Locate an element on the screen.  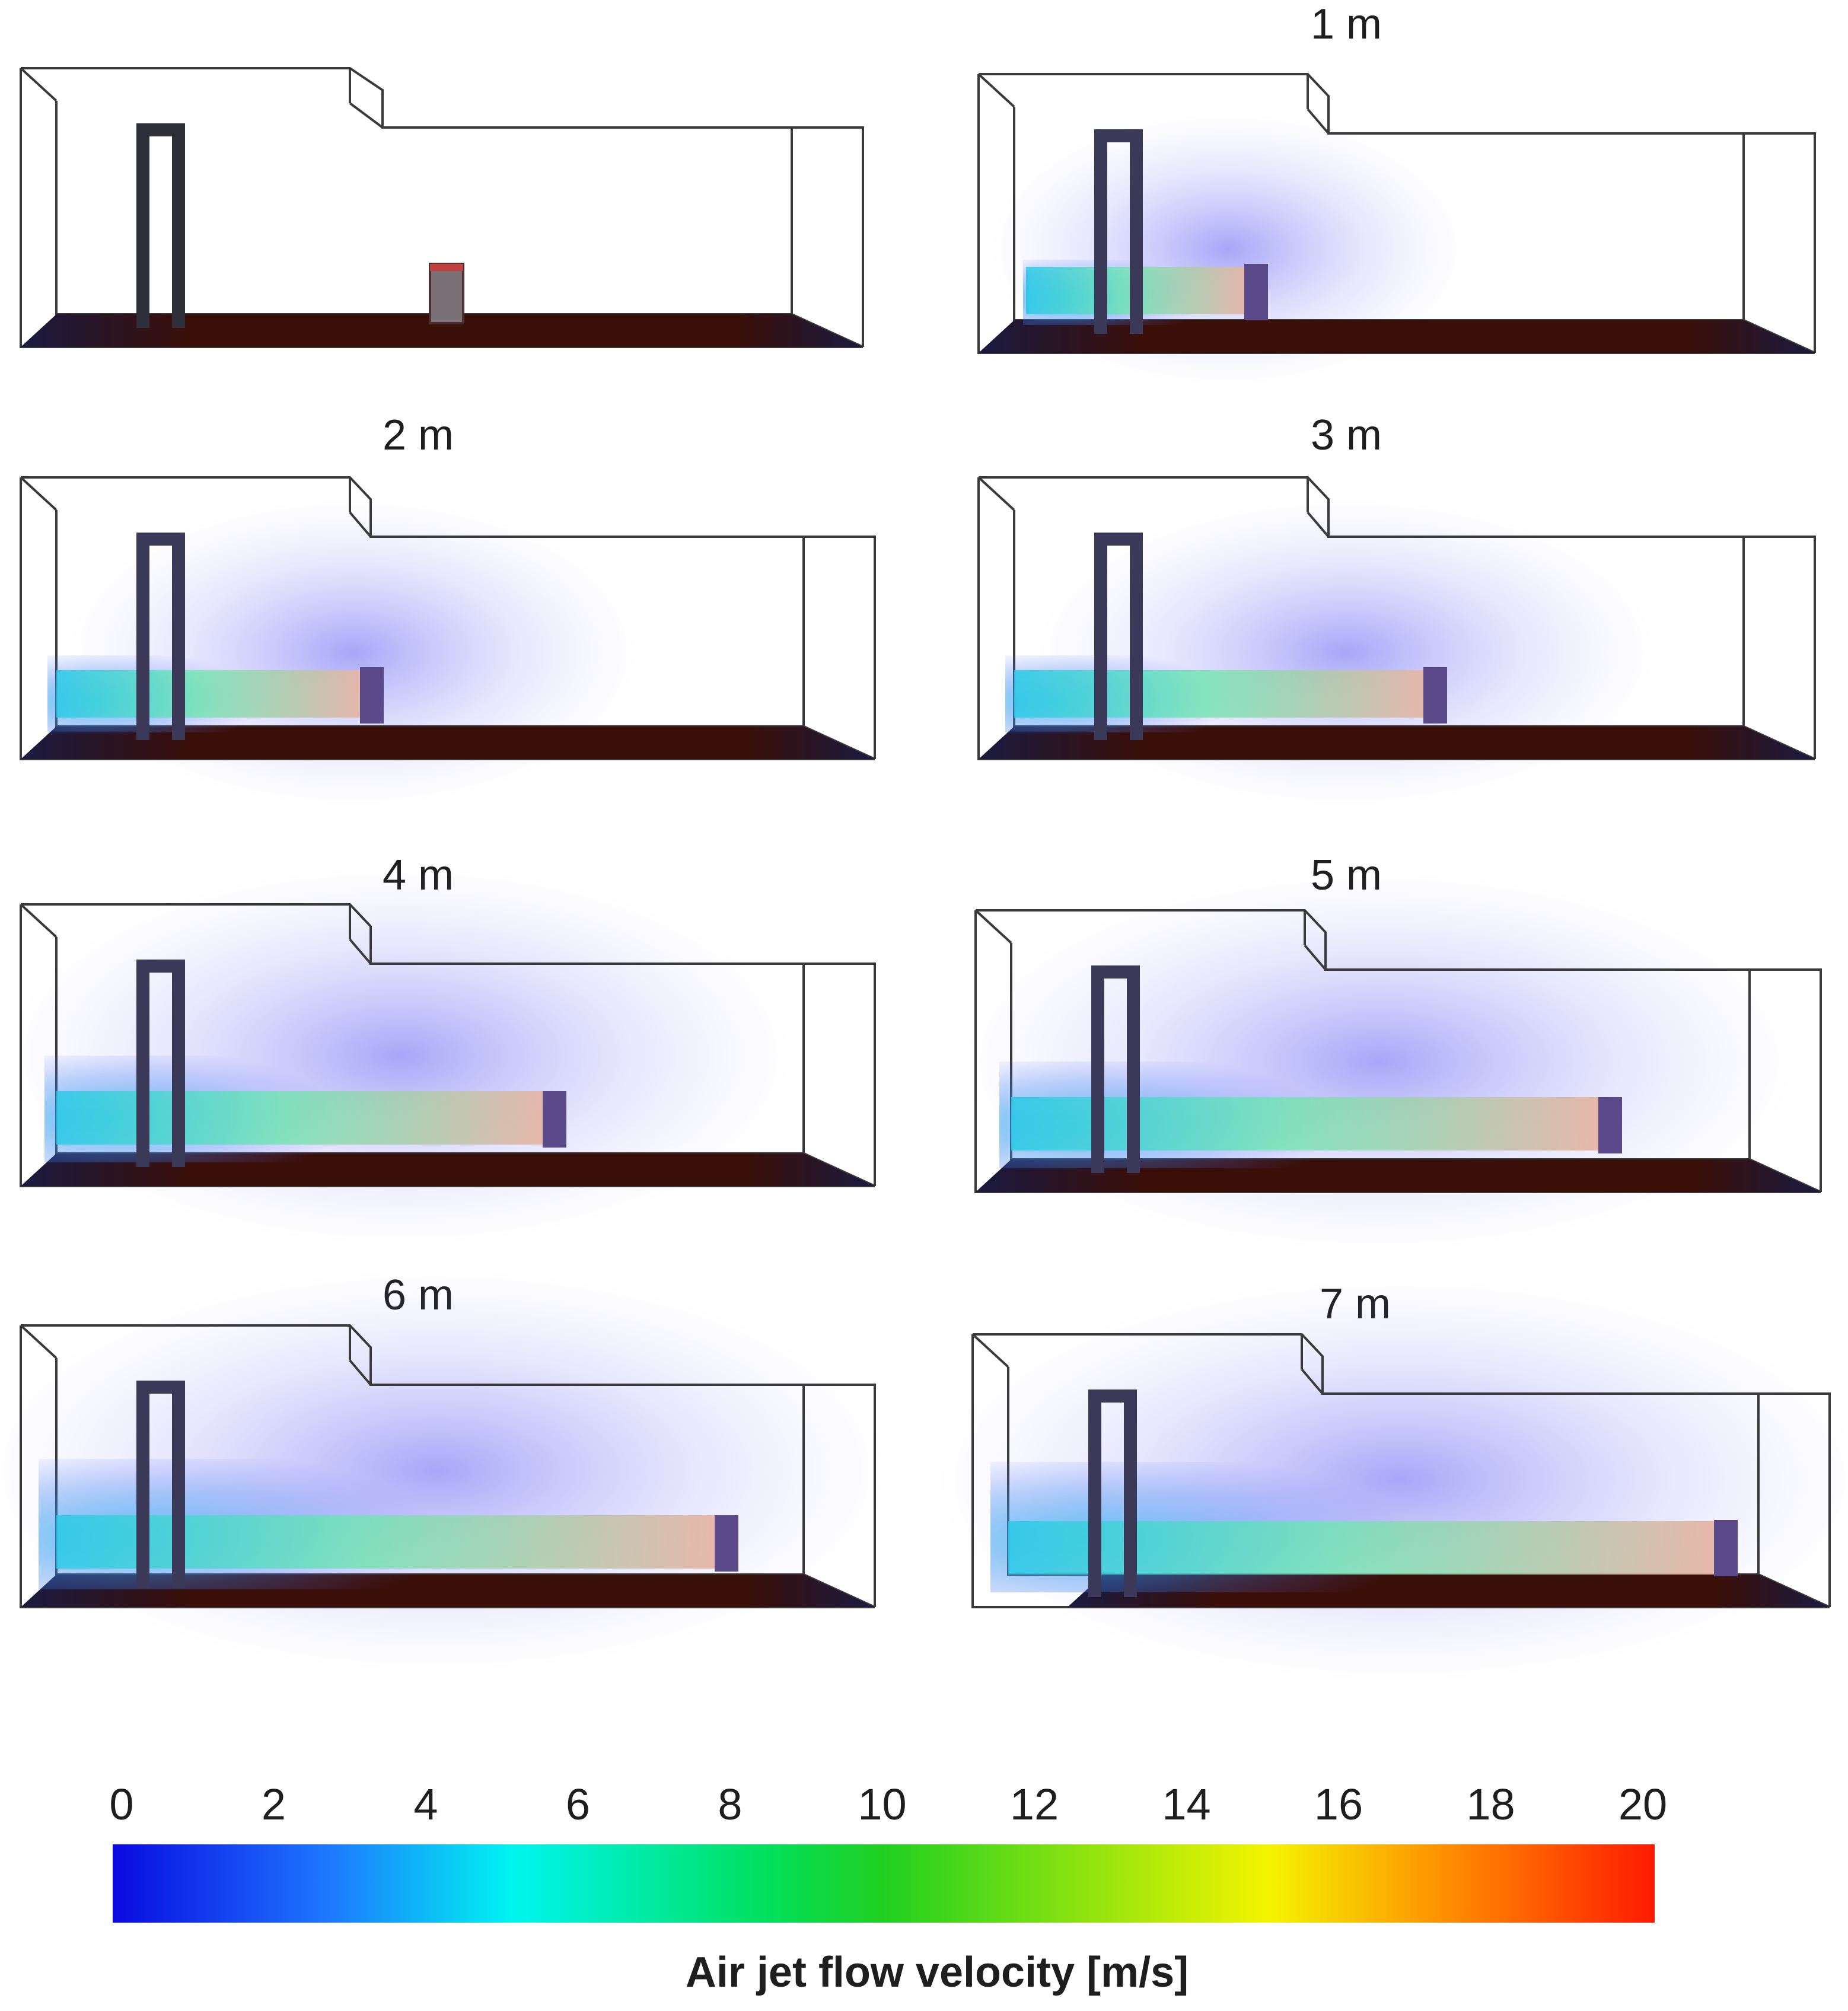
colorbar-ticks: 0 2 4 6 8 10 12 14 16 18 20 is located at coordinates (888, 1804).